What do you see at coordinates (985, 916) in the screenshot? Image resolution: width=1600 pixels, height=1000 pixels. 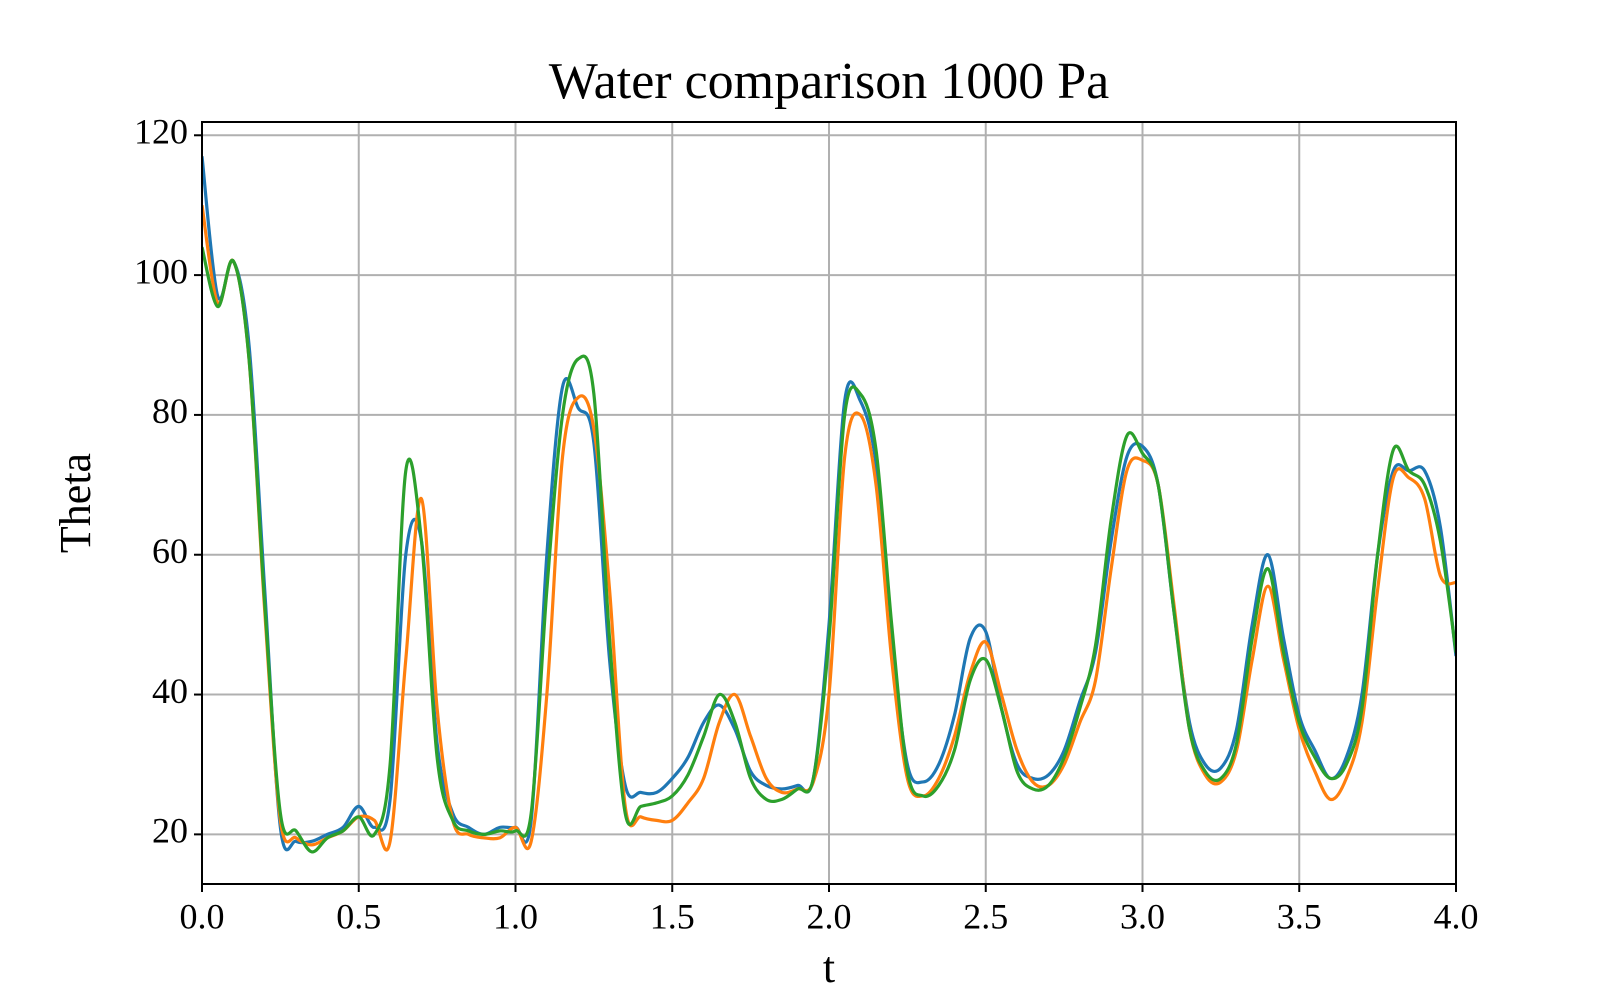 I see `x-tick-label: 2.5` at bounding box center [985, 916].